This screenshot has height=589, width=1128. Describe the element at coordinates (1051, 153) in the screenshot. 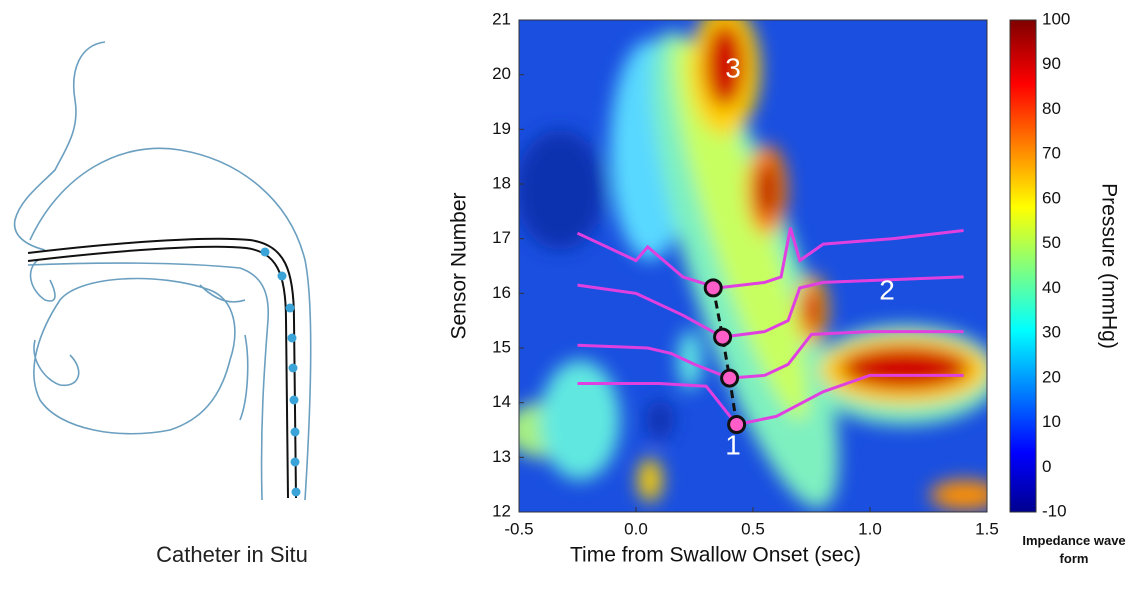

I see `colorbar-tick-label: 70` at that location.